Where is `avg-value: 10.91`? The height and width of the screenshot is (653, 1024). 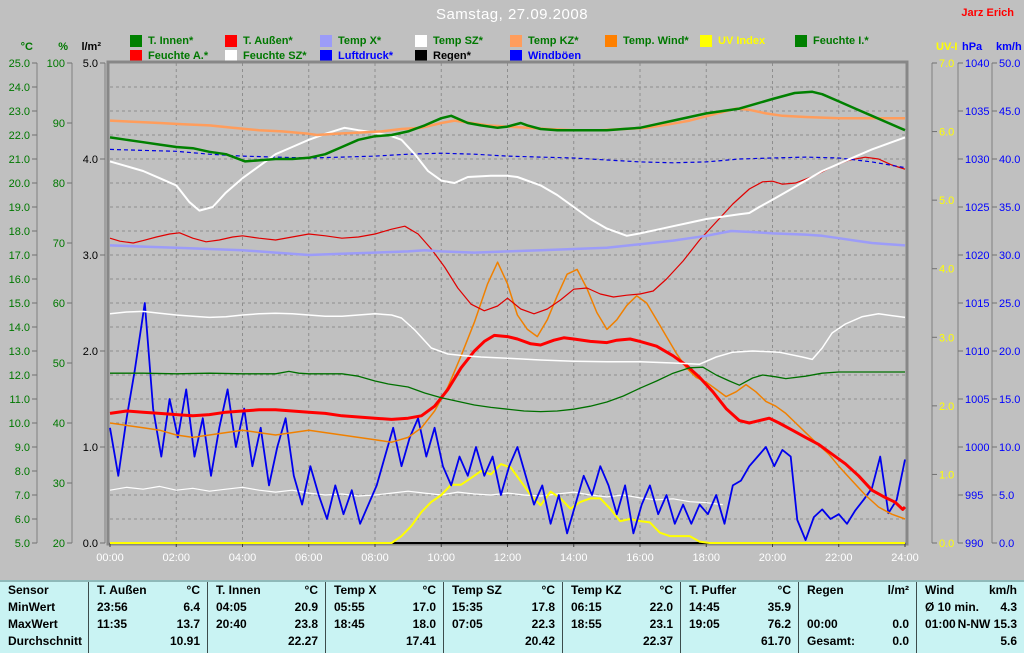 avg-value: 10.91 is located at coordinates (184, 641).